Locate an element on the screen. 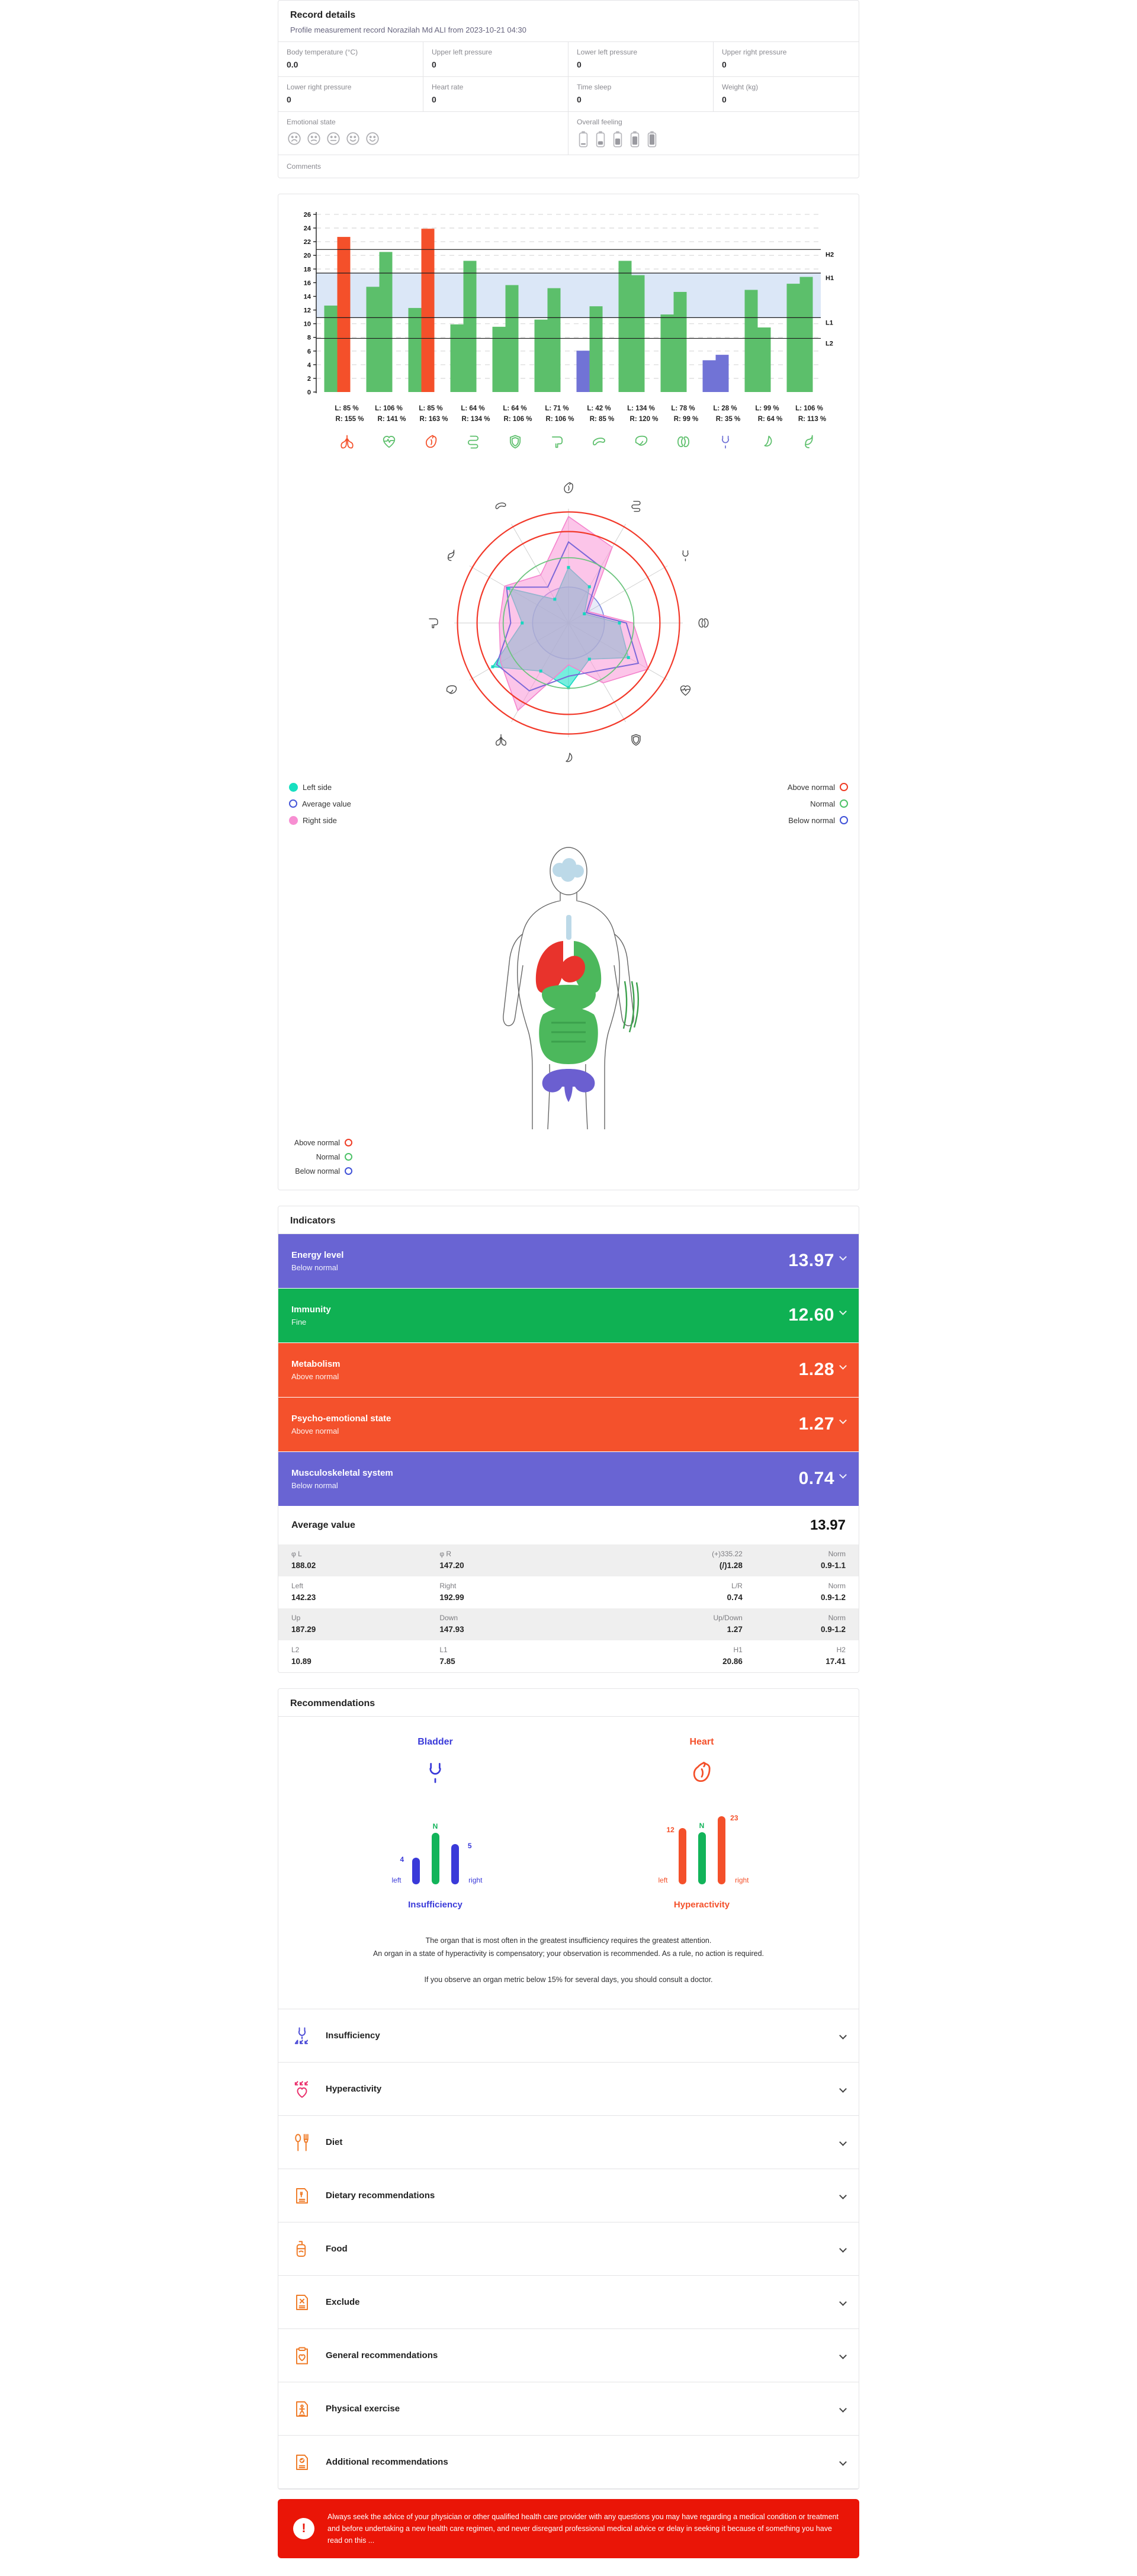 The width and height of the screenshot is (1137, 2576). record-field-label: Weight (kg) is located at coordinates (740, 87).